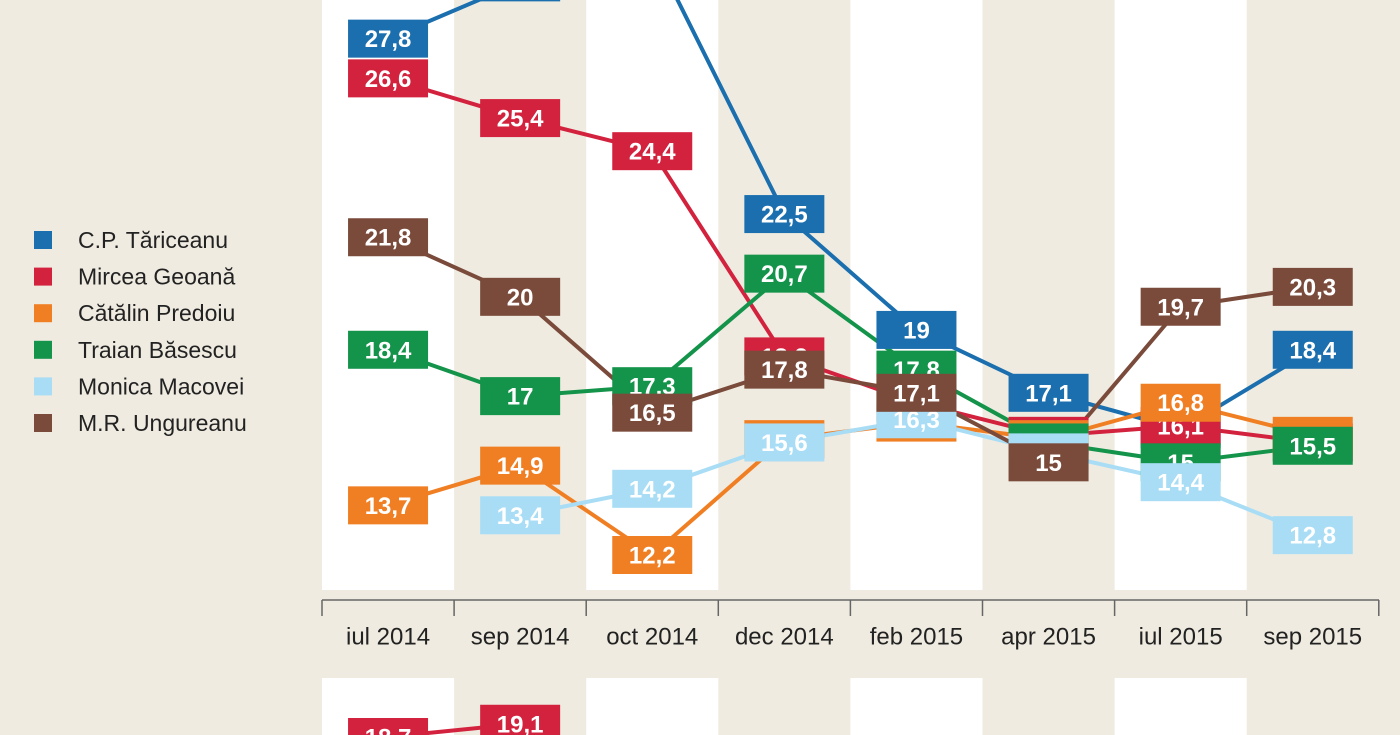 The image size is (1400, 735). I want to click on value-label: 20, so click(520, 297).